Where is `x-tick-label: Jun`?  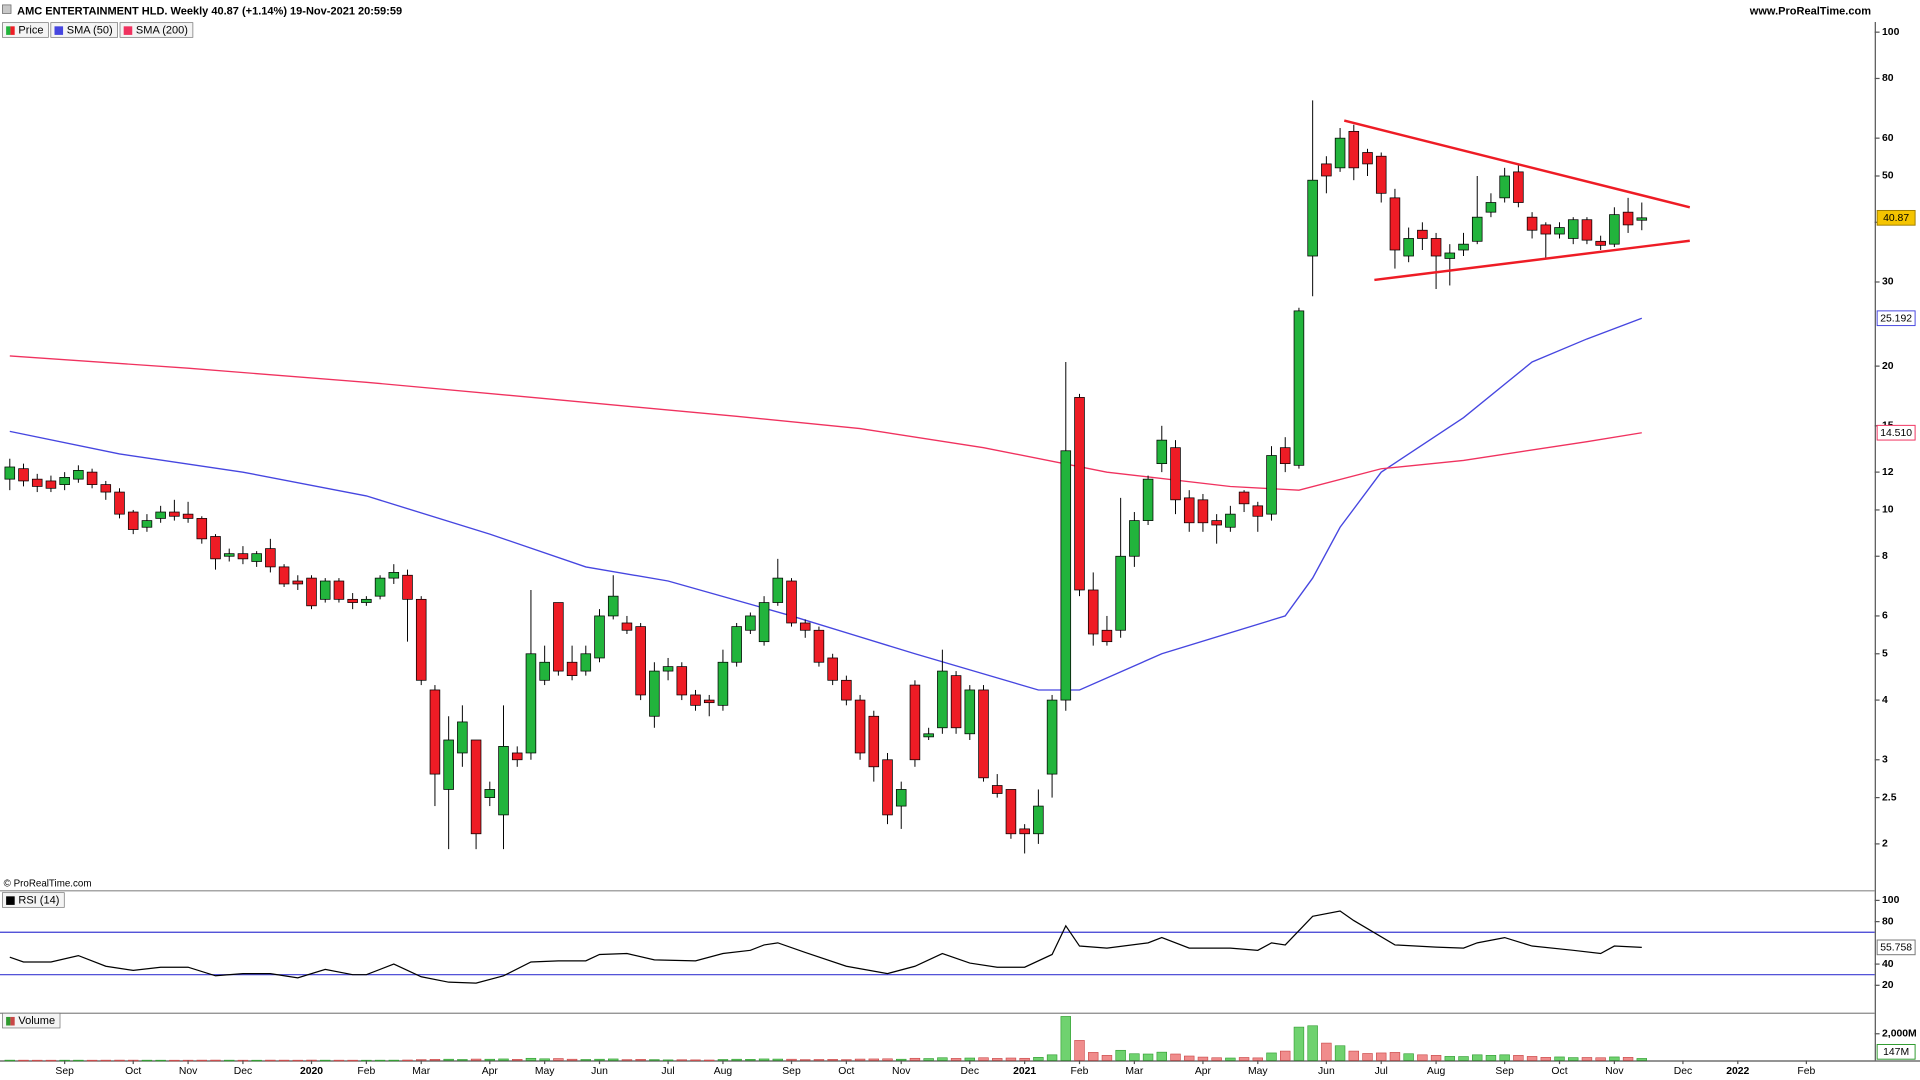
x-tick-label: Jun is located at coordinates (1326, 1071).